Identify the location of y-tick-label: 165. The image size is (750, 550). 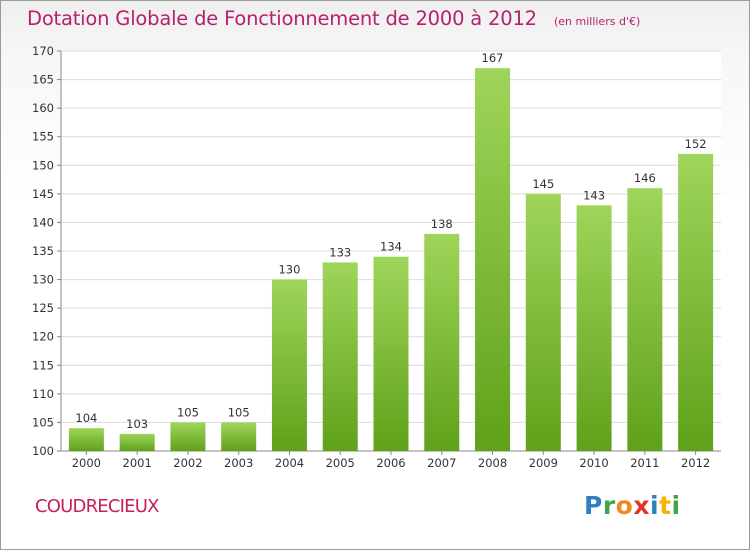
(43, 80).